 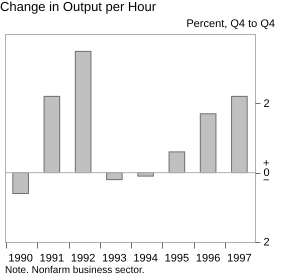 I want to click on x-tick-label: 1997, so click(x=239, y=258).